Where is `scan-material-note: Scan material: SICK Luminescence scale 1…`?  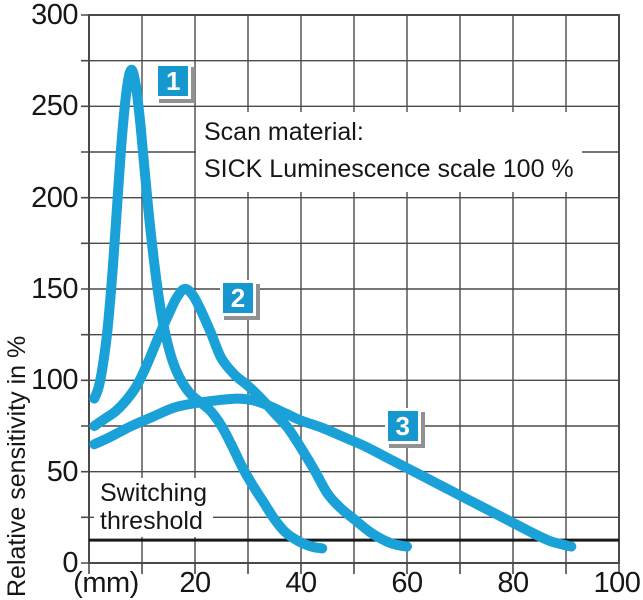 scan-material-note: Scan material: SICK Luminescence scale 1… is located at coordinates (389, 152).